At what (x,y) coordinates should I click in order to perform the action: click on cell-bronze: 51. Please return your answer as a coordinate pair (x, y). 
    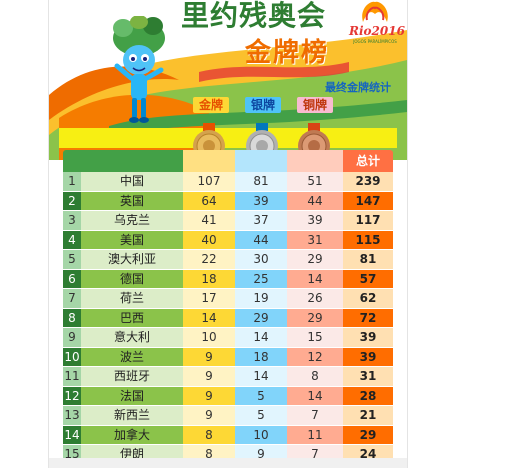
    Looking at the image, I should click on (315, 181).